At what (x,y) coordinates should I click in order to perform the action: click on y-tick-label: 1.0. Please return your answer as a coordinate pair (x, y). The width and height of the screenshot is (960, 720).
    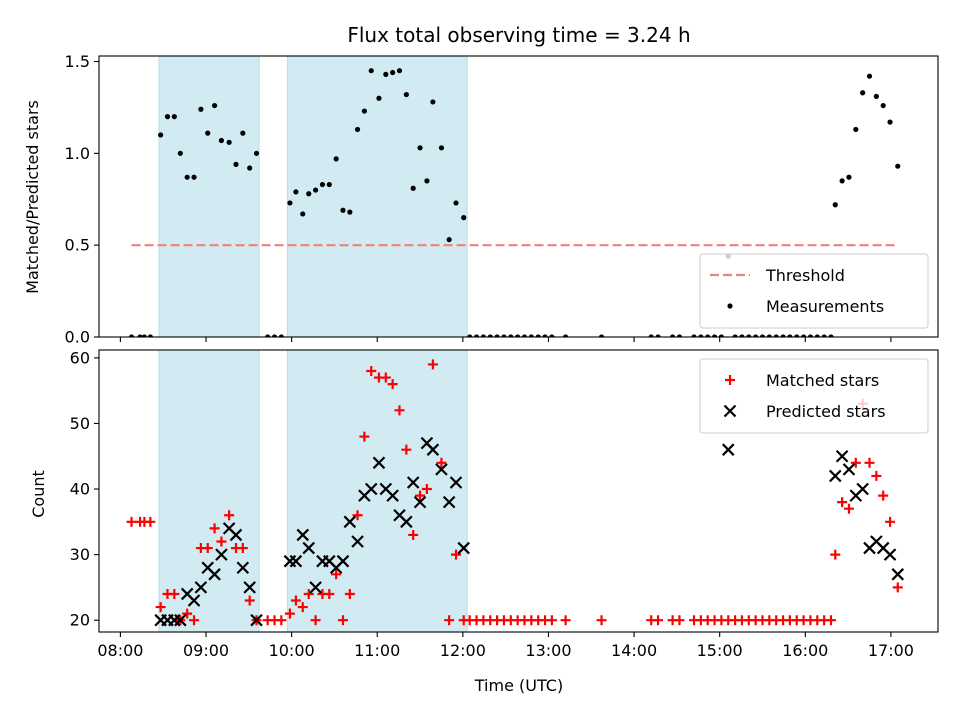
    Looking at the image, I should click on (77, 153).